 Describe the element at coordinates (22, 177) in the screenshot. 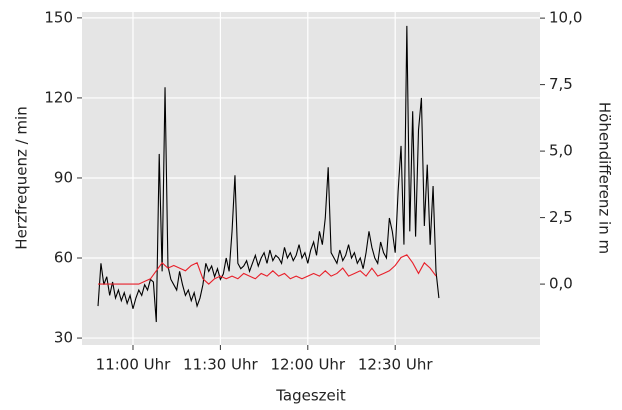

I see `y-axis-label: Herzfrequenz / min` at that location.